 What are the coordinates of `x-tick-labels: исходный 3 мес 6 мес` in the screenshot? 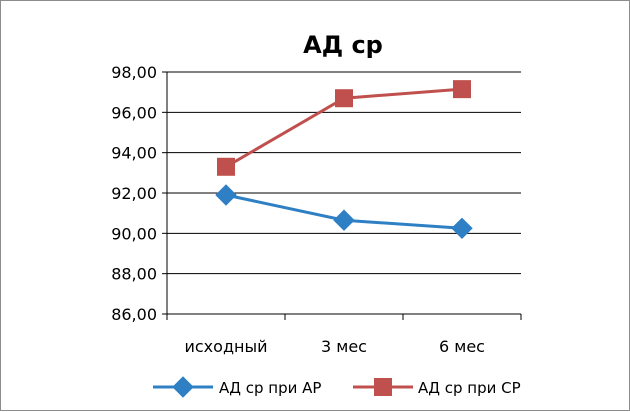 It's located at (334, 346).